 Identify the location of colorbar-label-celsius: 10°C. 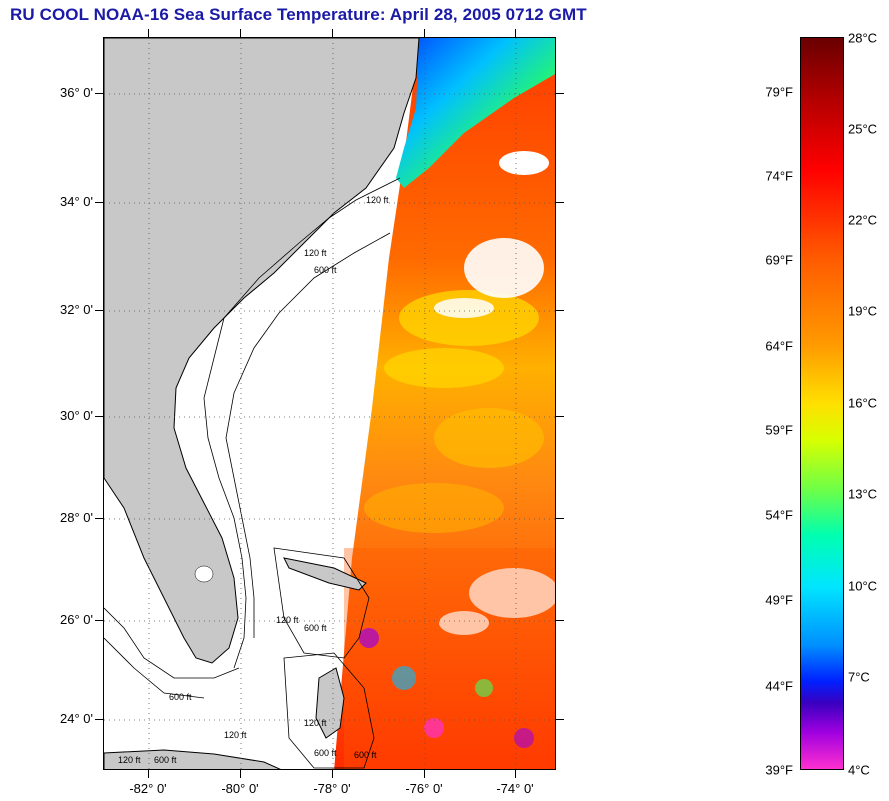
(863, 586).